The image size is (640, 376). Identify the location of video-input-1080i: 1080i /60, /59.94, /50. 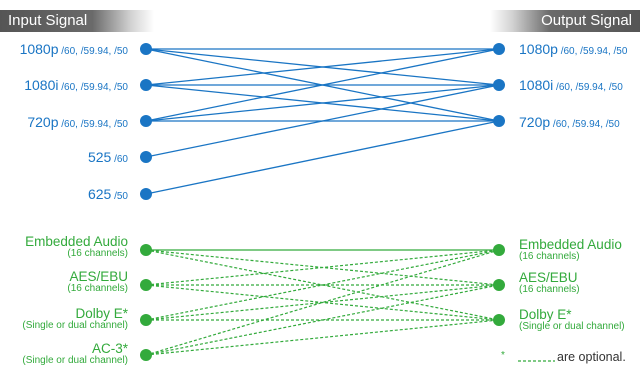
(76, 85).